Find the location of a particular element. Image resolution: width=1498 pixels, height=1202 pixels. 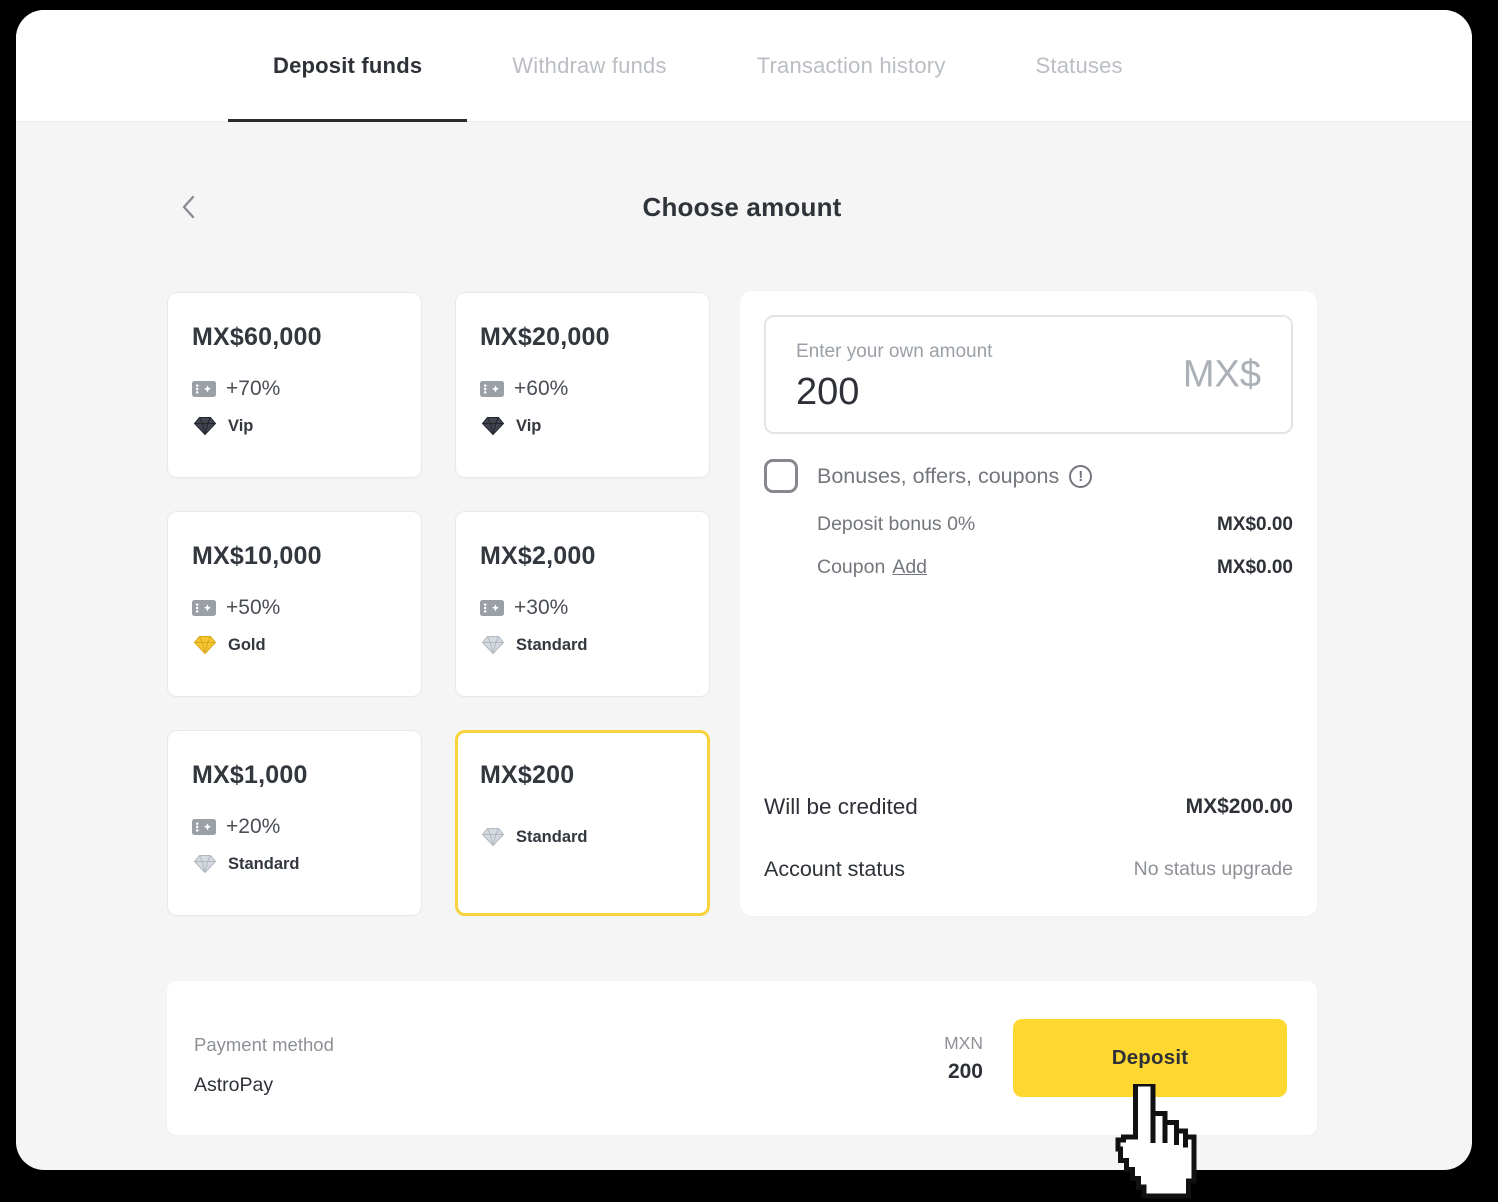

bonuses-checkbox-row: Bonuses, offers, coupons ! is located at coordinates (1028, 476).